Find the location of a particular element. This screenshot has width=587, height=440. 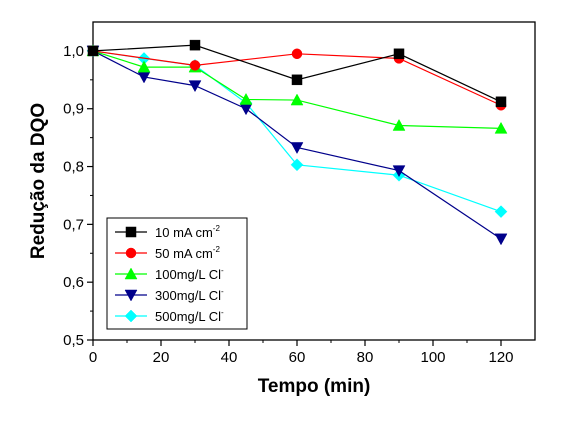

legend-label: 50 mA cm-2 is located at coordinates (187, 253).